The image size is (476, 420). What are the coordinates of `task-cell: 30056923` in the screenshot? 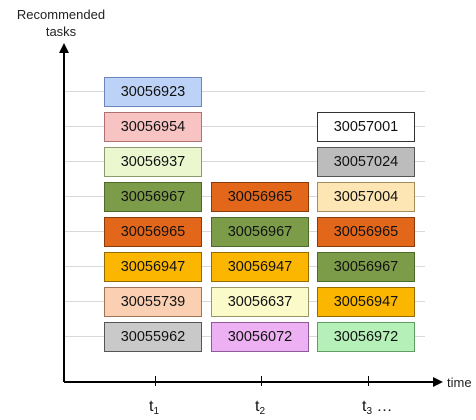 It's located at (153, 92).